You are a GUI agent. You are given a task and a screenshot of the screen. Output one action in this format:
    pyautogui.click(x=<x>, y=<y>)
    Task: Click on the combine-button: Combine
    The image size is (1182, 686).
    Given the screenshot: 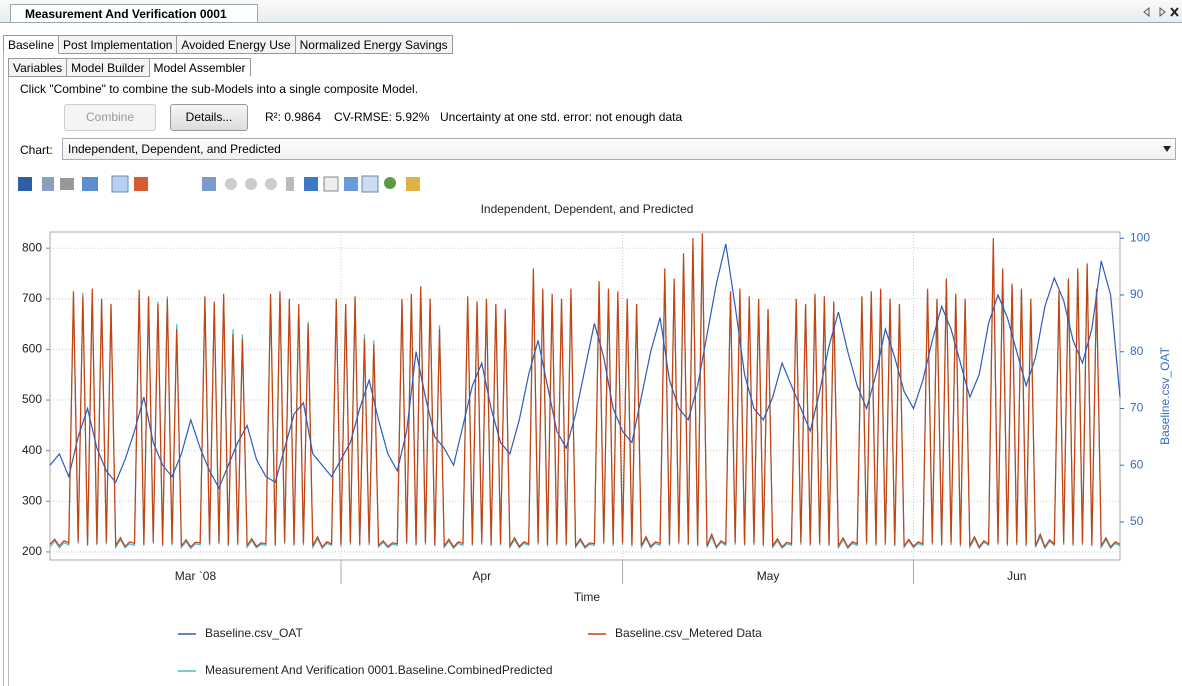 What is the action you would take?
    pyautogui.click(x=110, y=117)
    